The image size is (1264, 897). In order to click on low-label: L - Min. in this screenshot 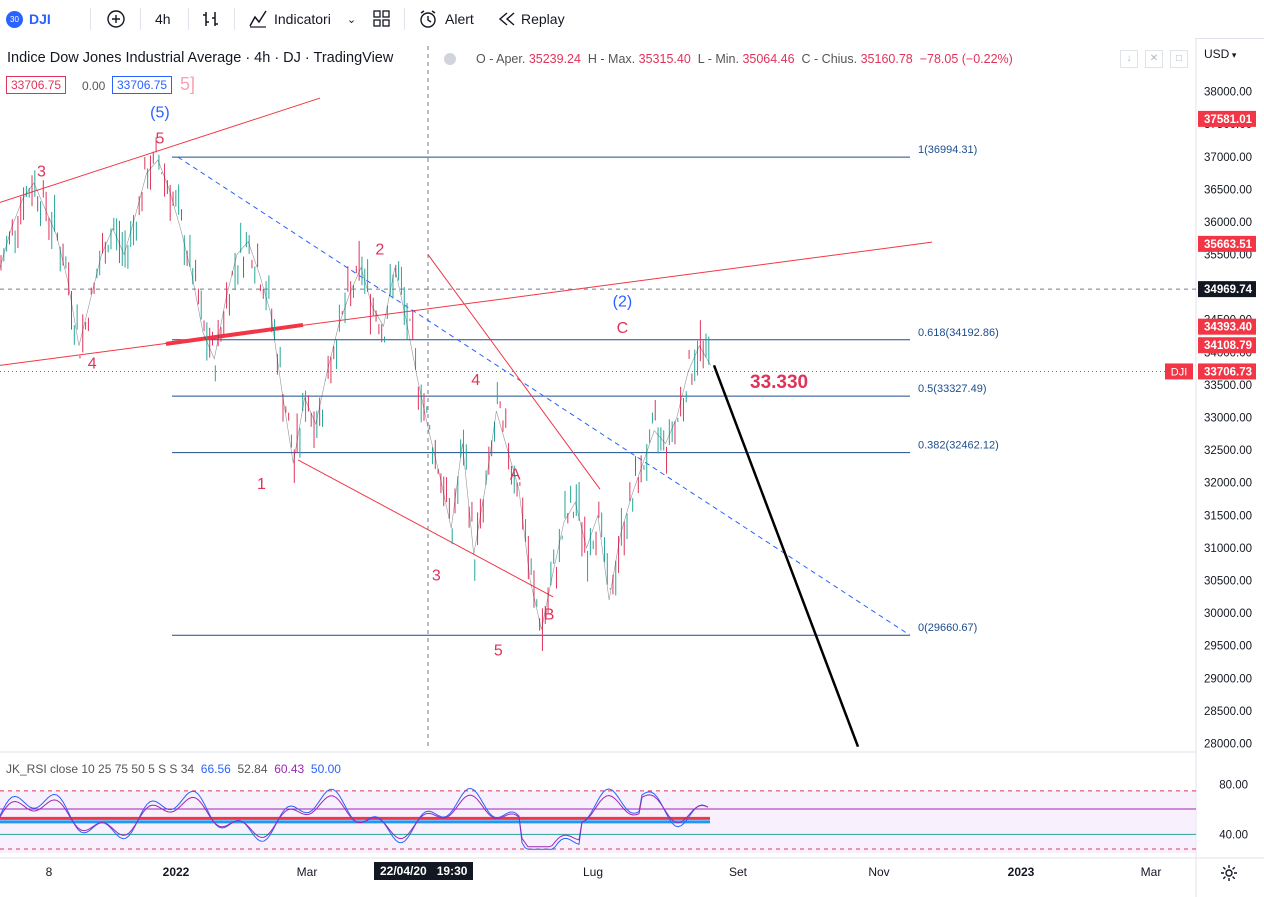, I will do `click(718, 59)`.